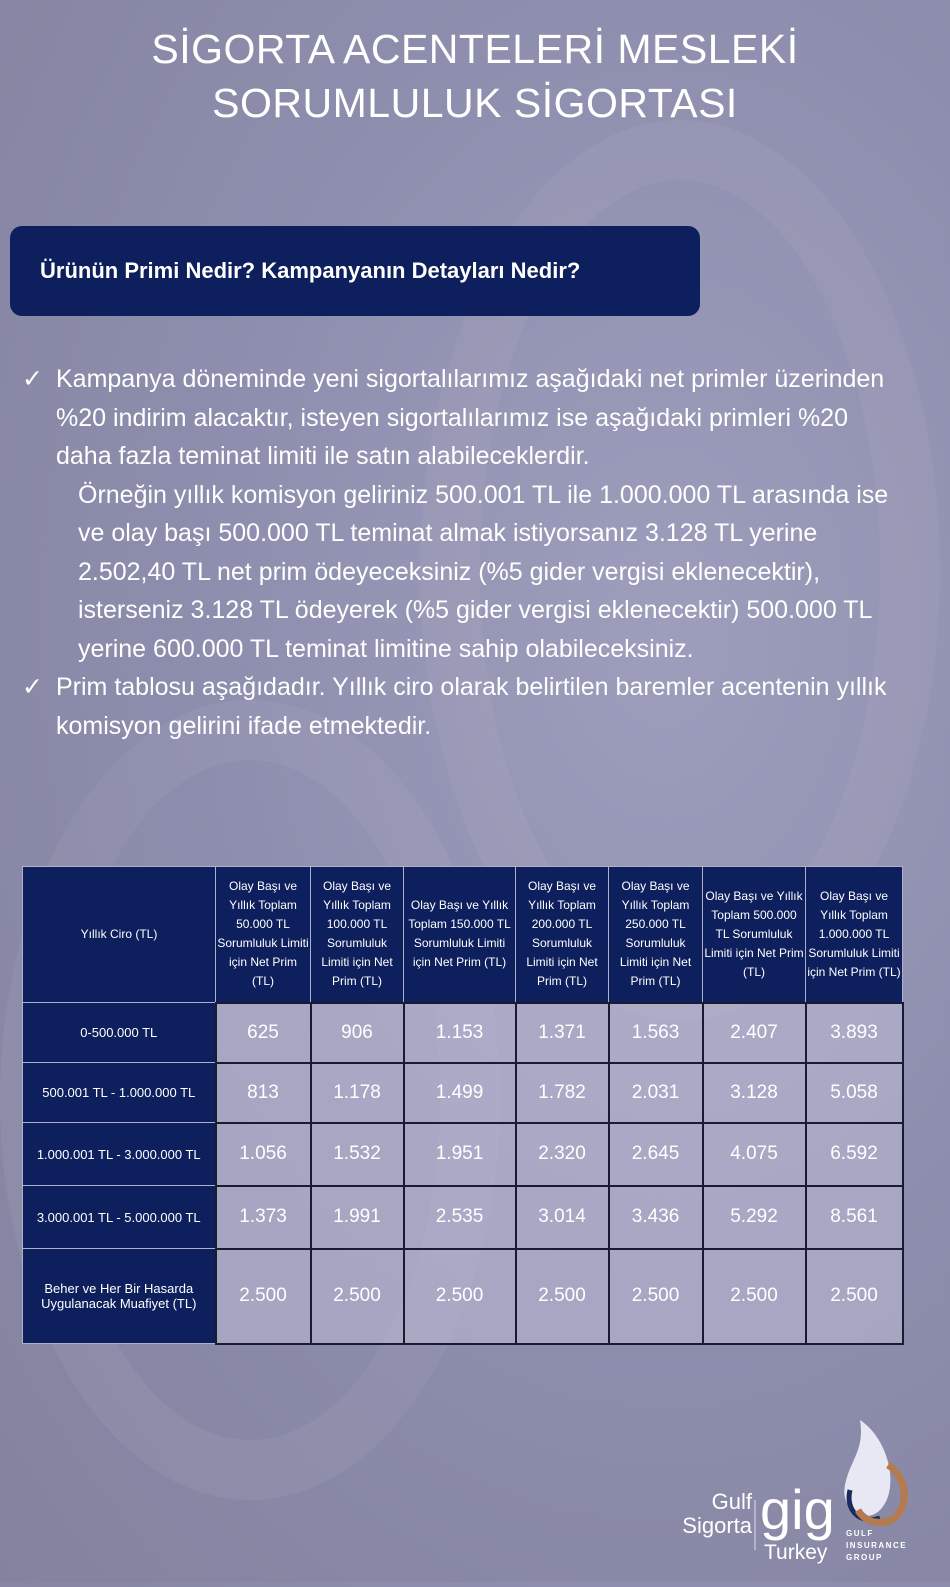  I want to click on row-header: 1.000.001 TL - 3.000.000 TL, so click(119, 1154).